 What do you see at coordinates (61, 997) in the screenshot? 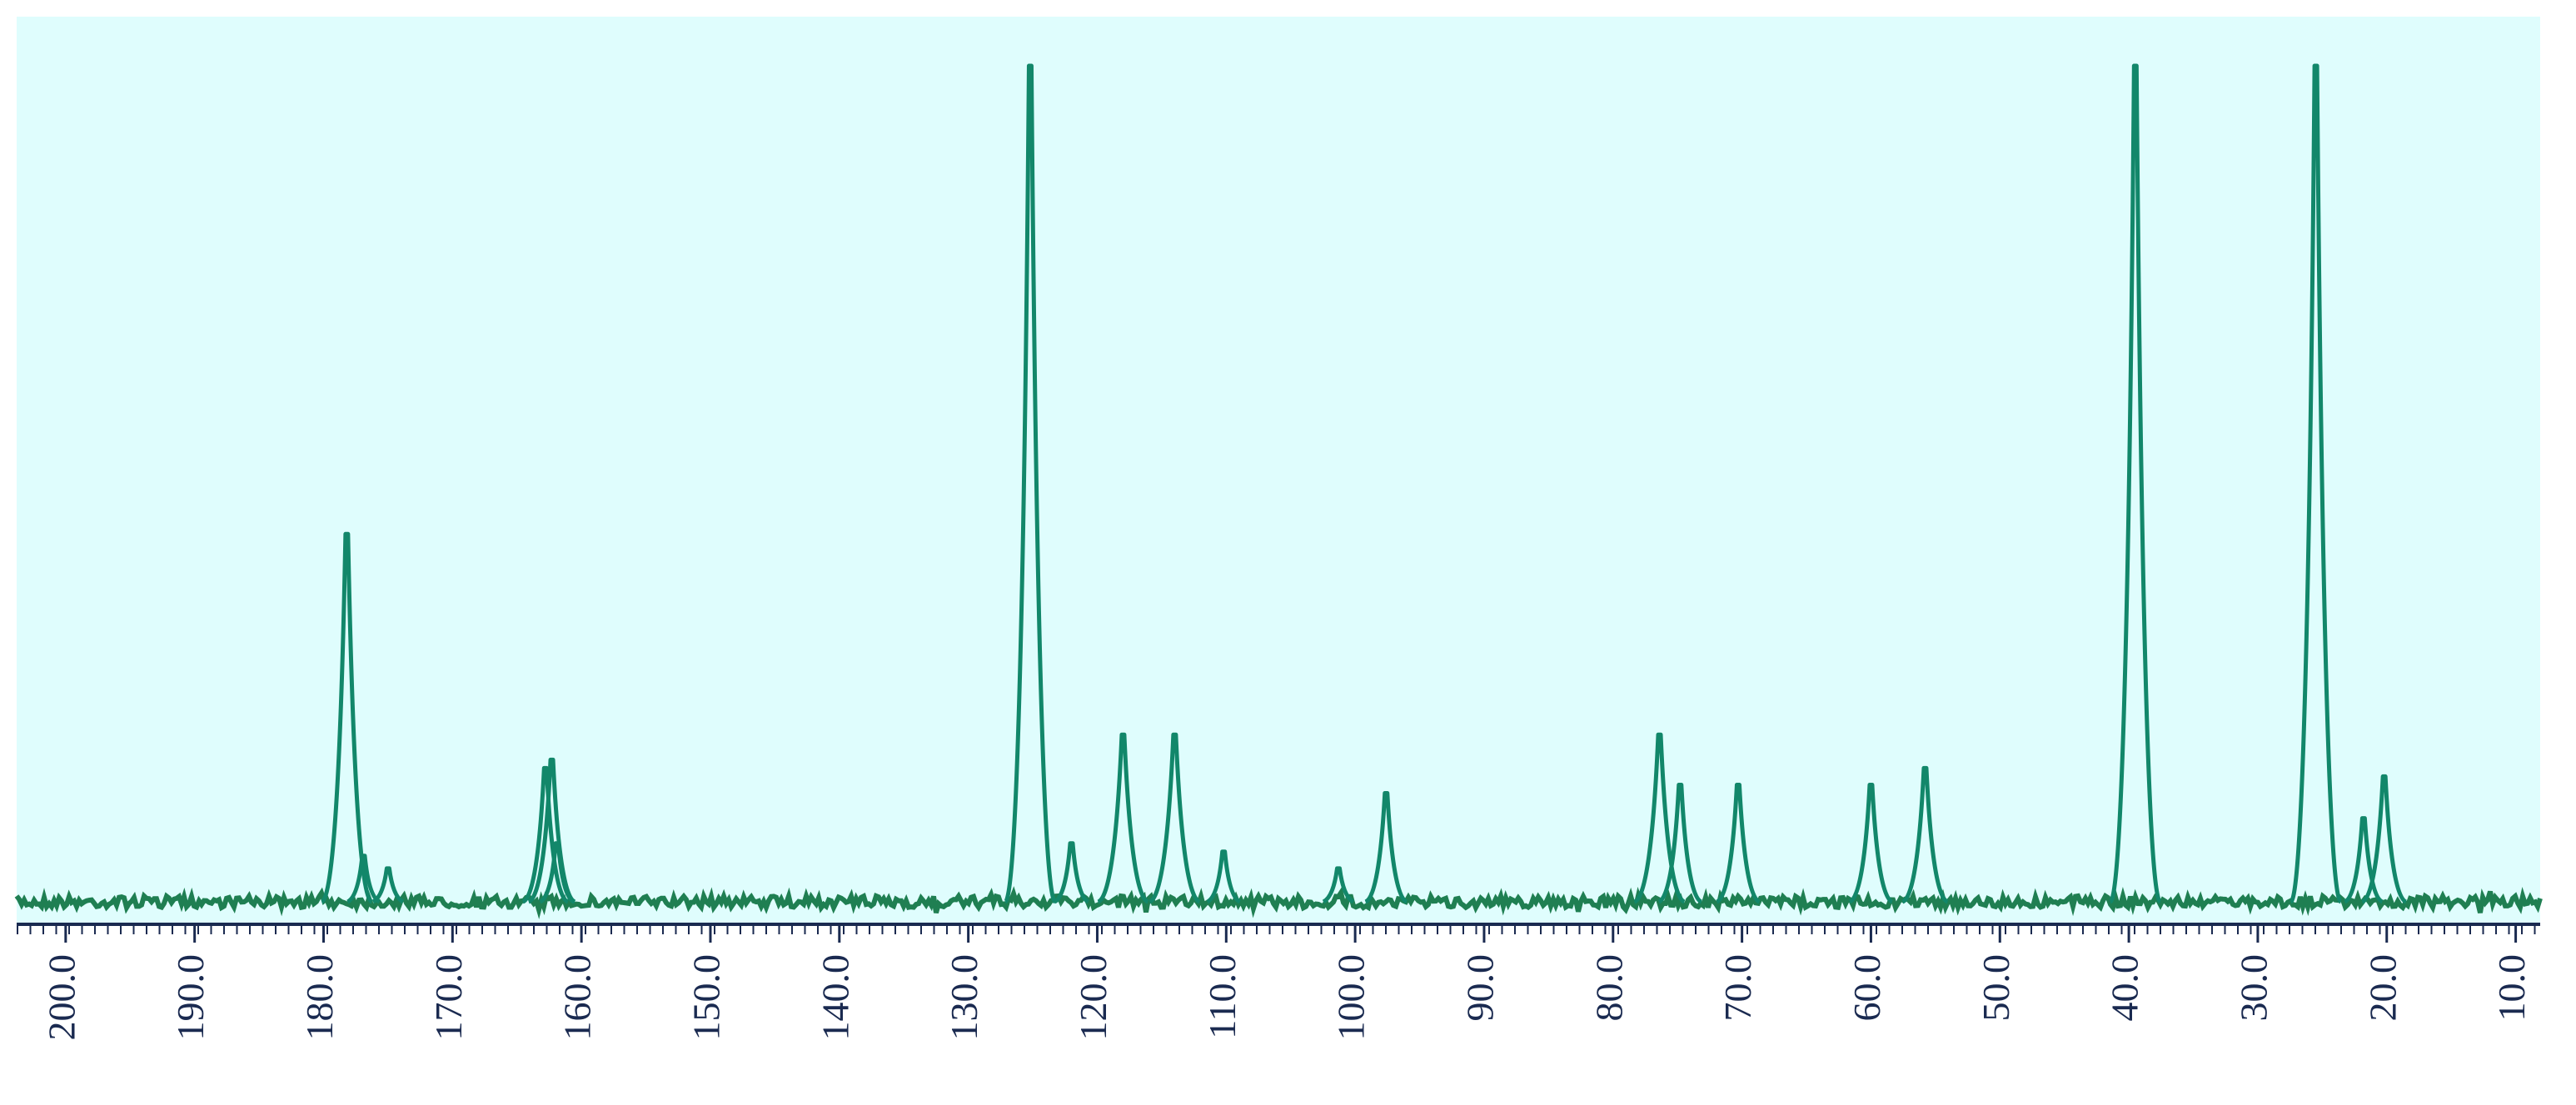
I see `x-tick-label: 200.0` at bounding box center [61, 997].